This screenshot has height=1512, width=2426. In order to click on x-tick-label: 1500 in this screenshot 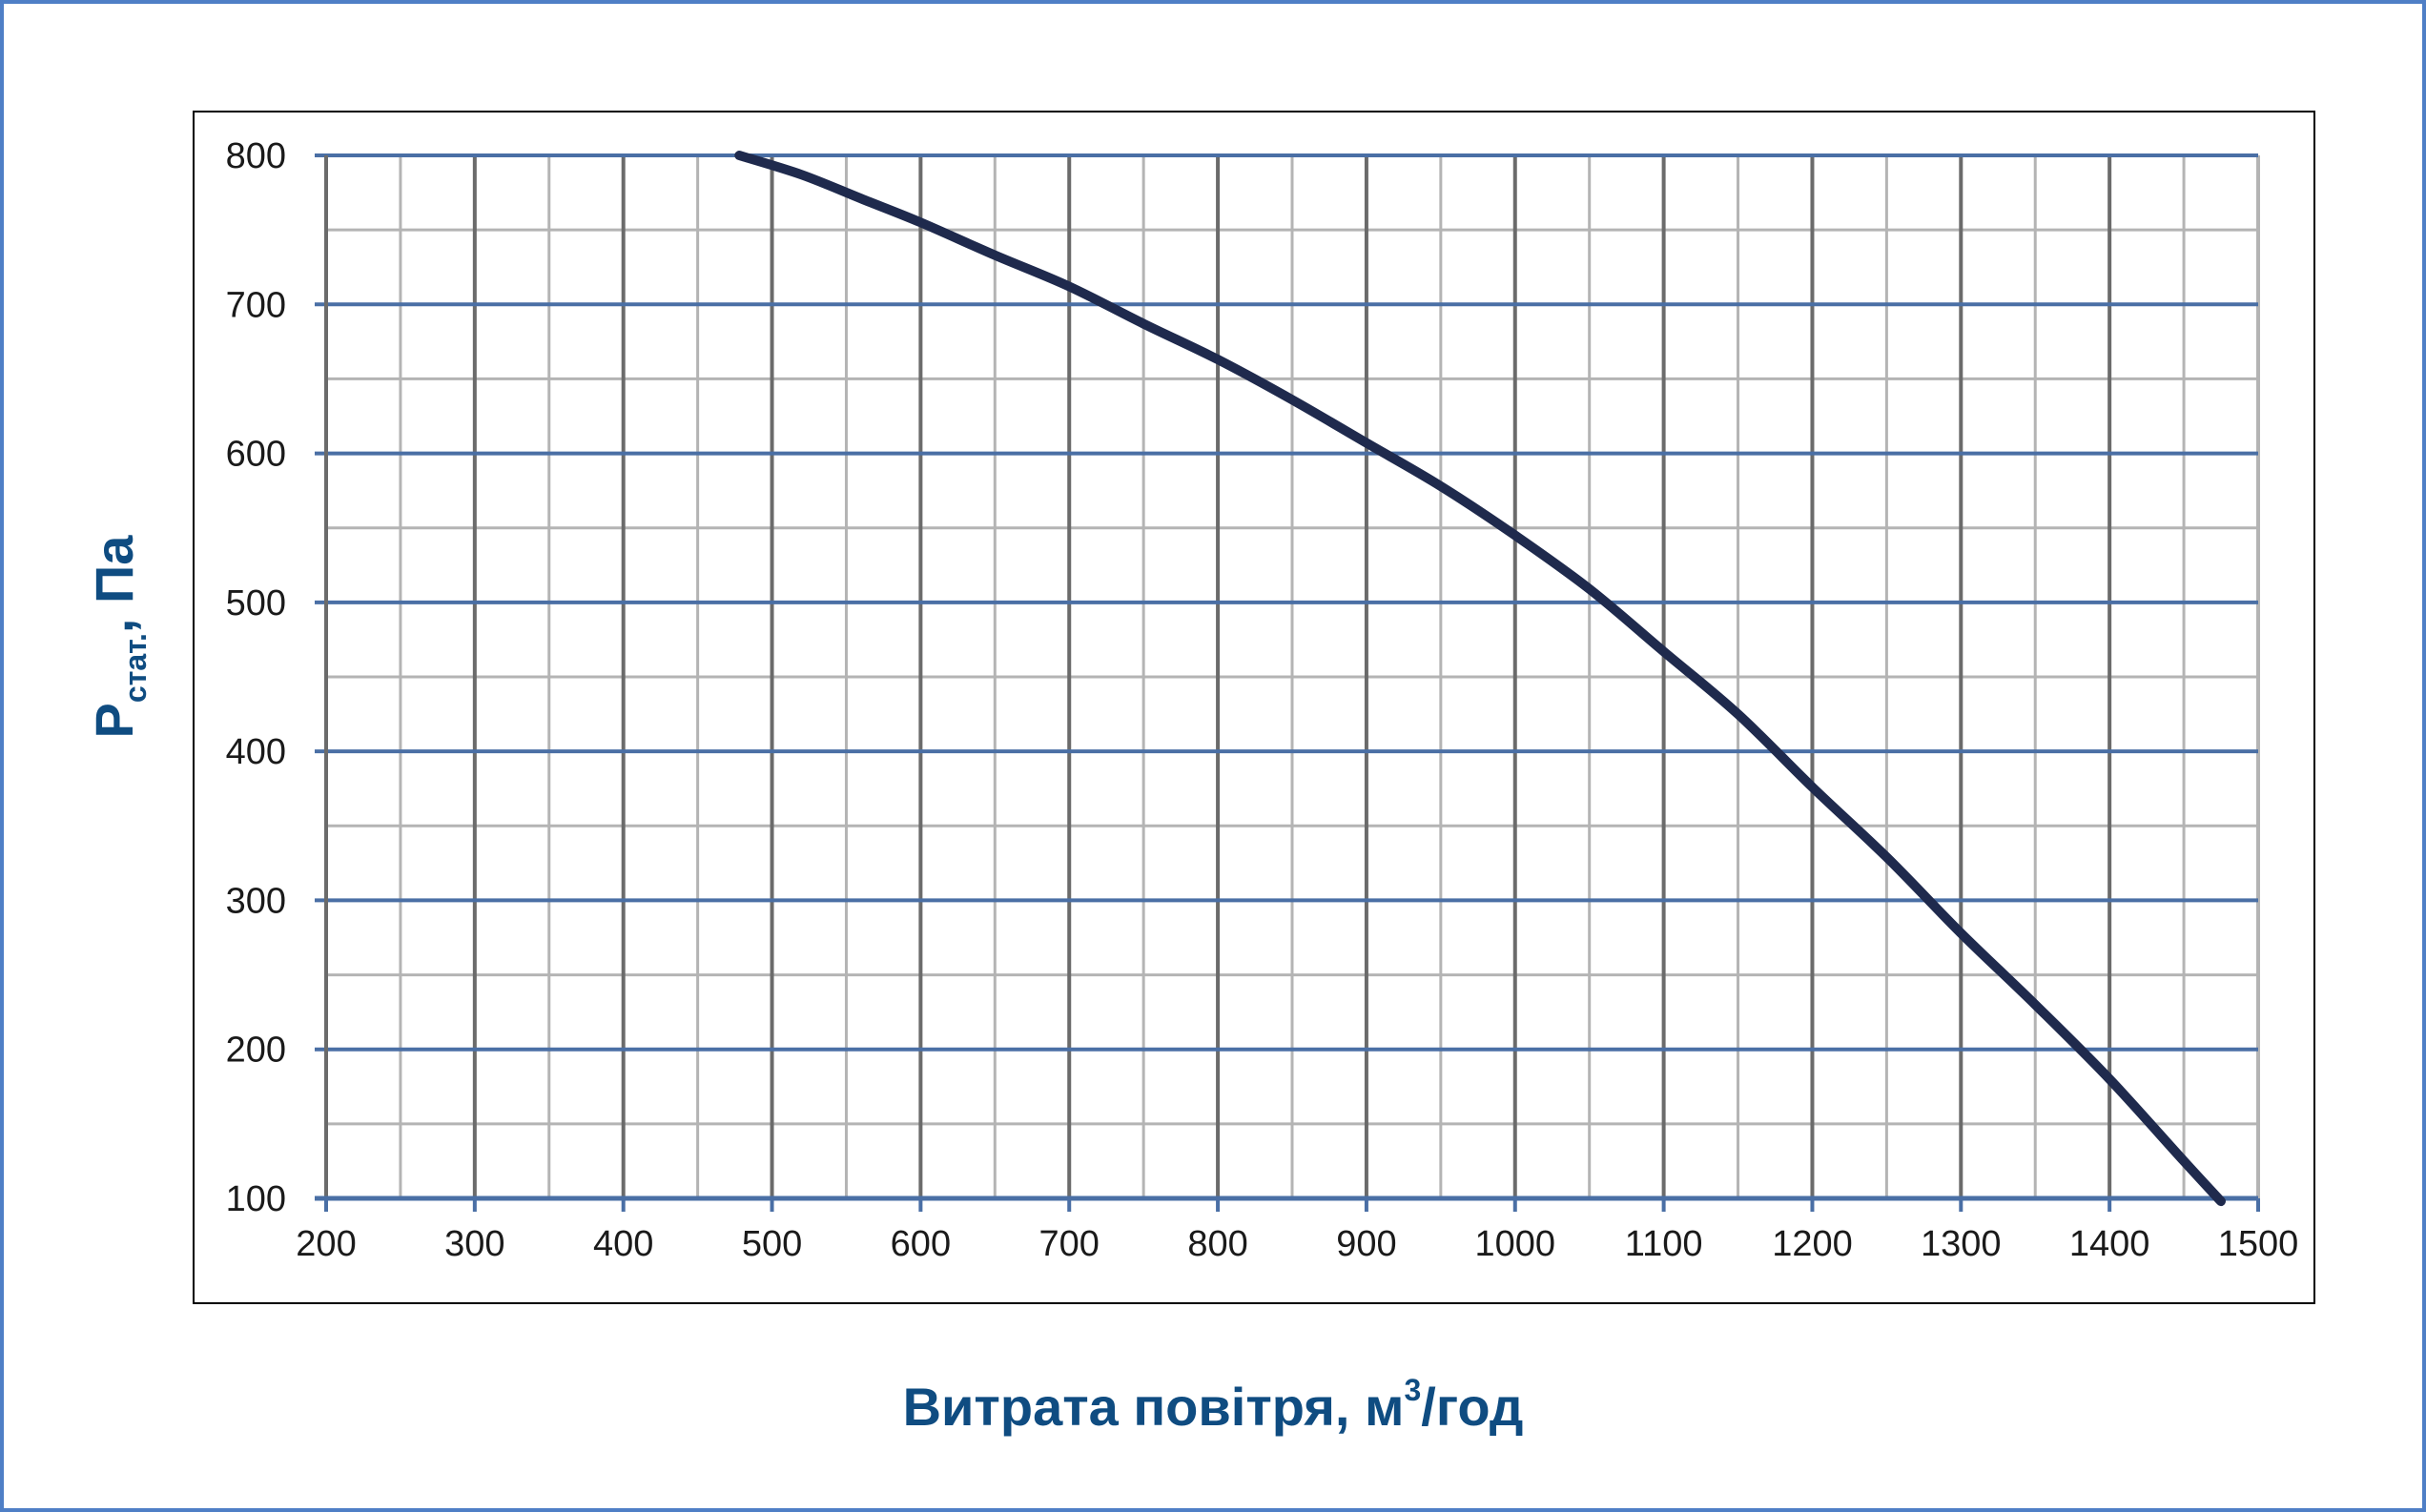, I will do `click(2258, 1244)`.